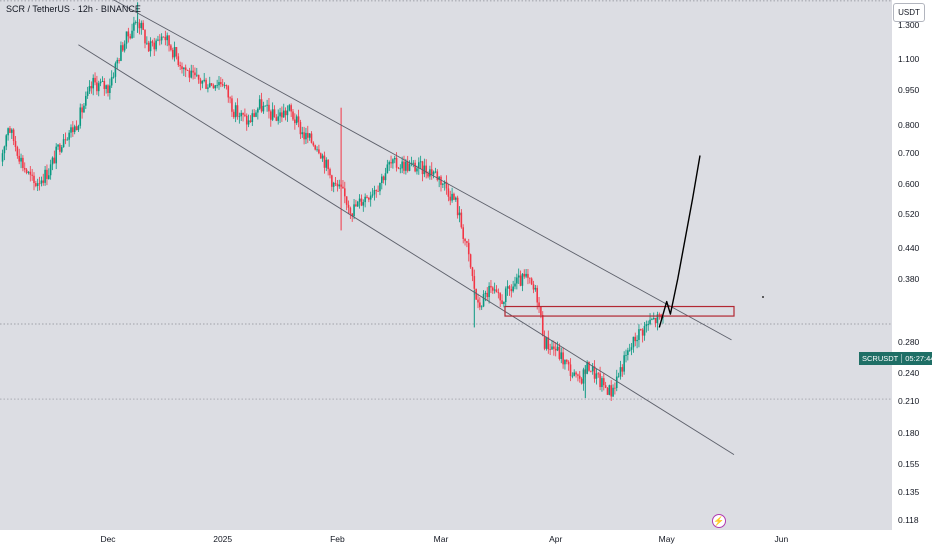  Describe the element at coordinates (912, 275) in the screenshot. I see `price-axis` at that location.